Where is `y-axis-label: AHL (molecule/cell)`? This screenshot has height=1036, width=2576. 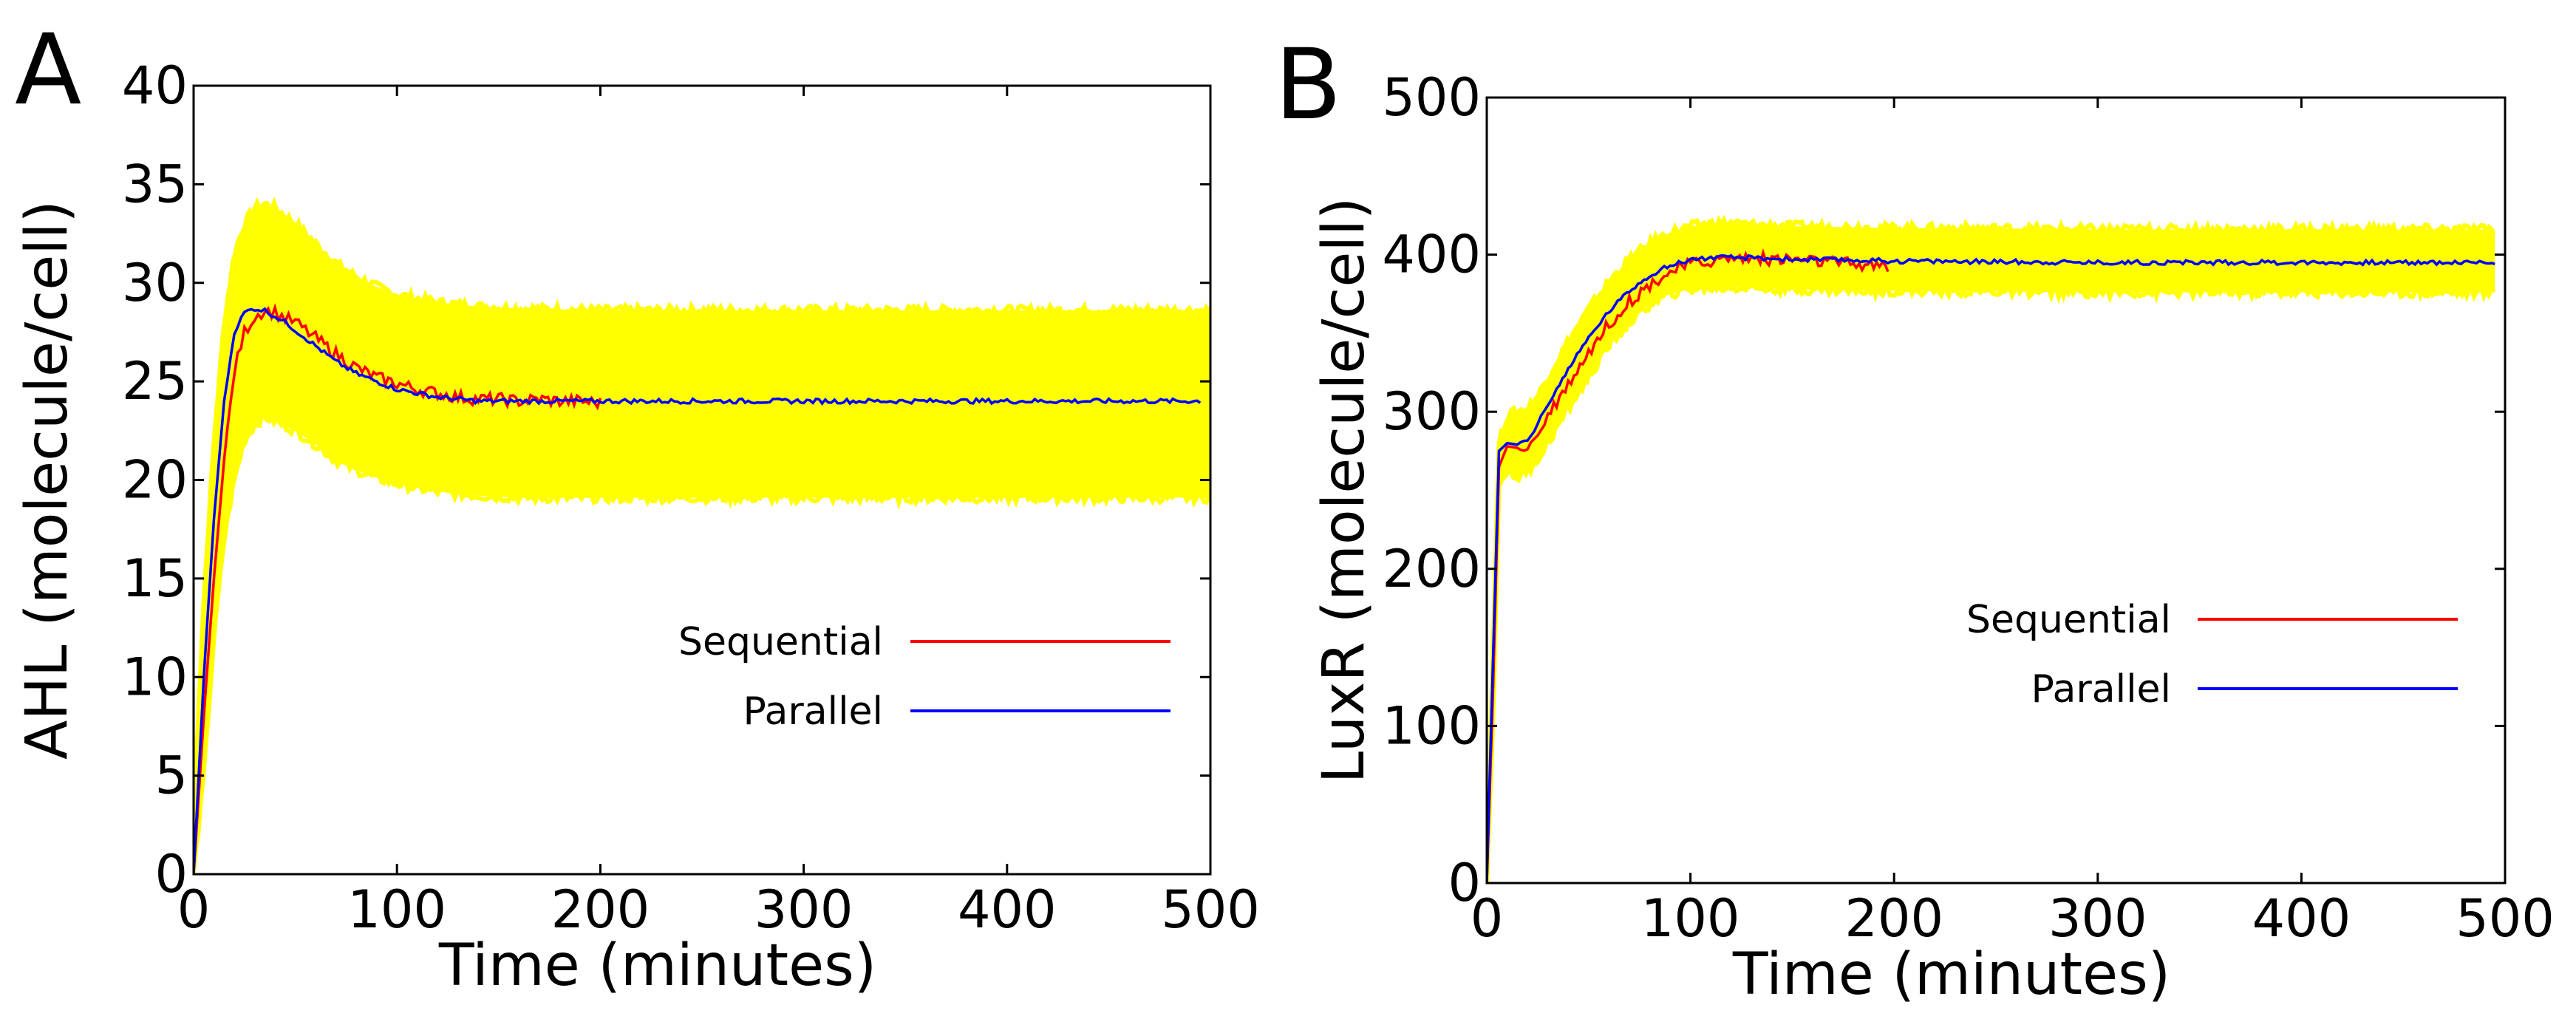
y-axis-label: AHL (molecule/cell) is located at coordinates (47, 480).